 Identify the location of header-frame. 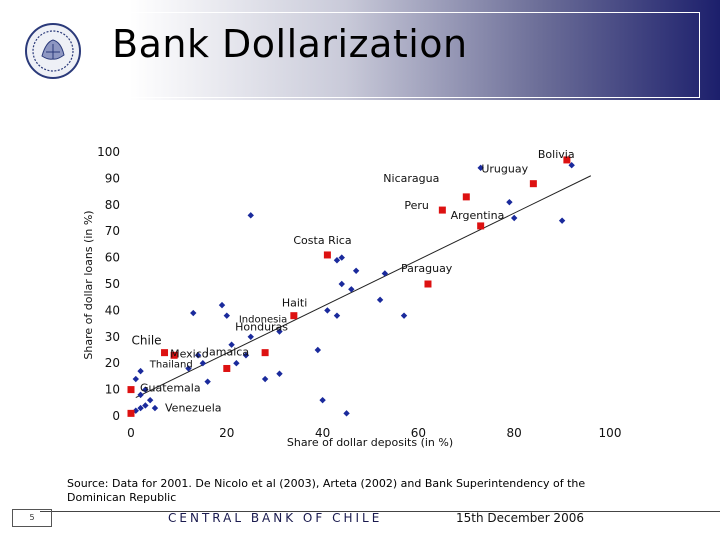
(401, 55).